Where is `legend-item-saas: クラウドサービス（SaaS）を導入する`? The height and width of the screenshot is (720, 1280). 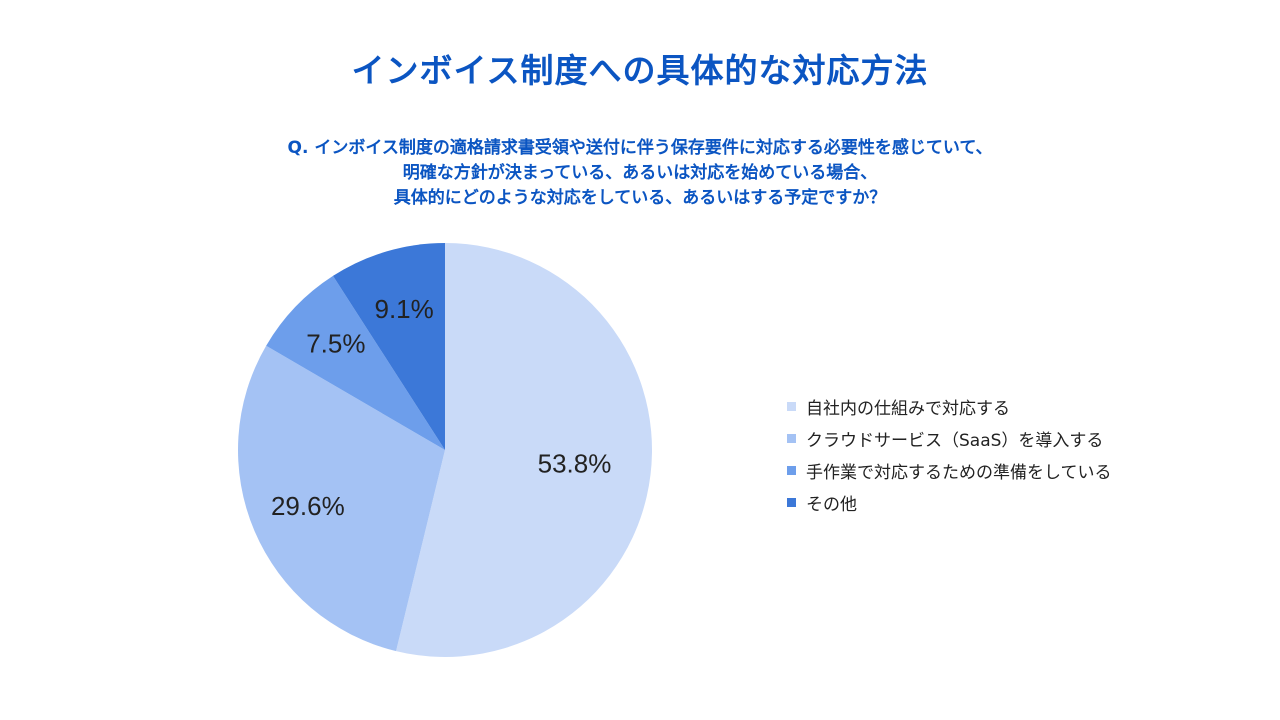 legend-item-saas: クラウドサービス（SaaS）を導入する is located at coordinates (949, 438).